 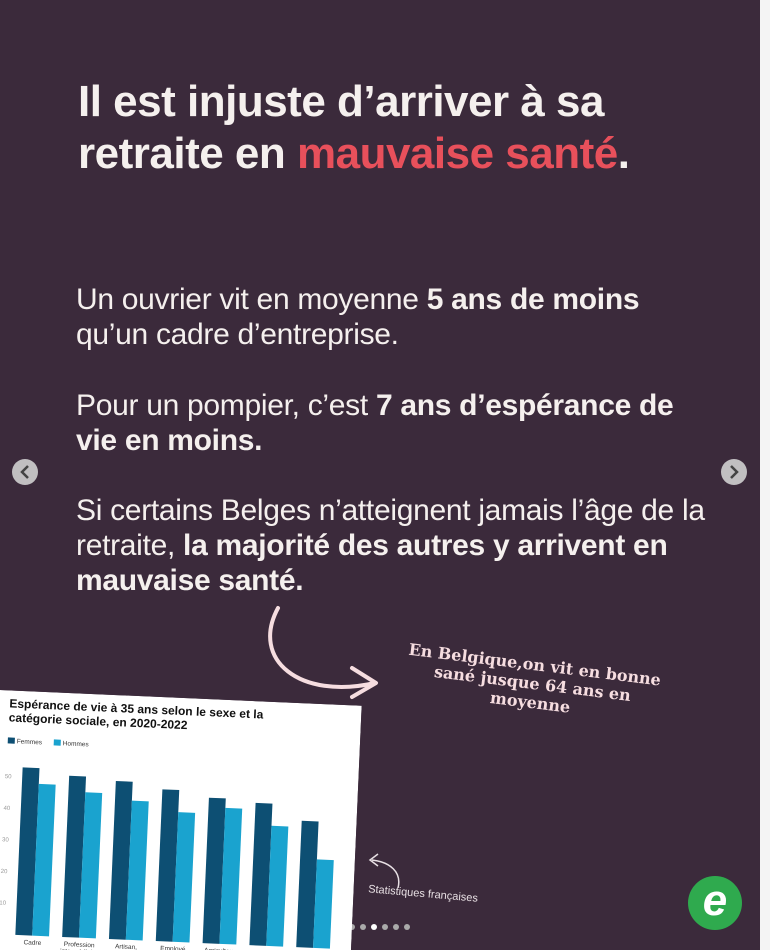 I want to click on text-run: qu’un cadre d’entreprise., so click(x=237, y=334).